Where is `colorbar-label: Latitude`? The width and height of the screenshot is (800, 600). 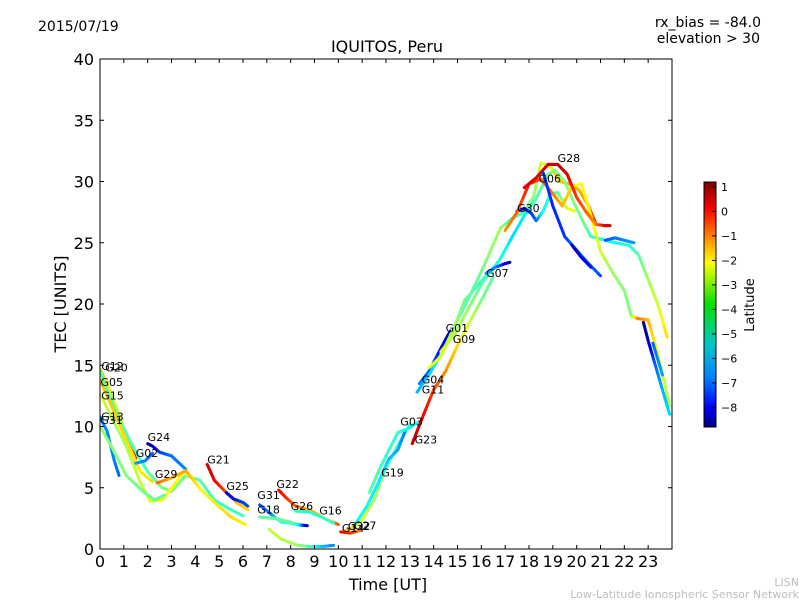
colorbar-label: Latitude is located at coordinates (750, 305).